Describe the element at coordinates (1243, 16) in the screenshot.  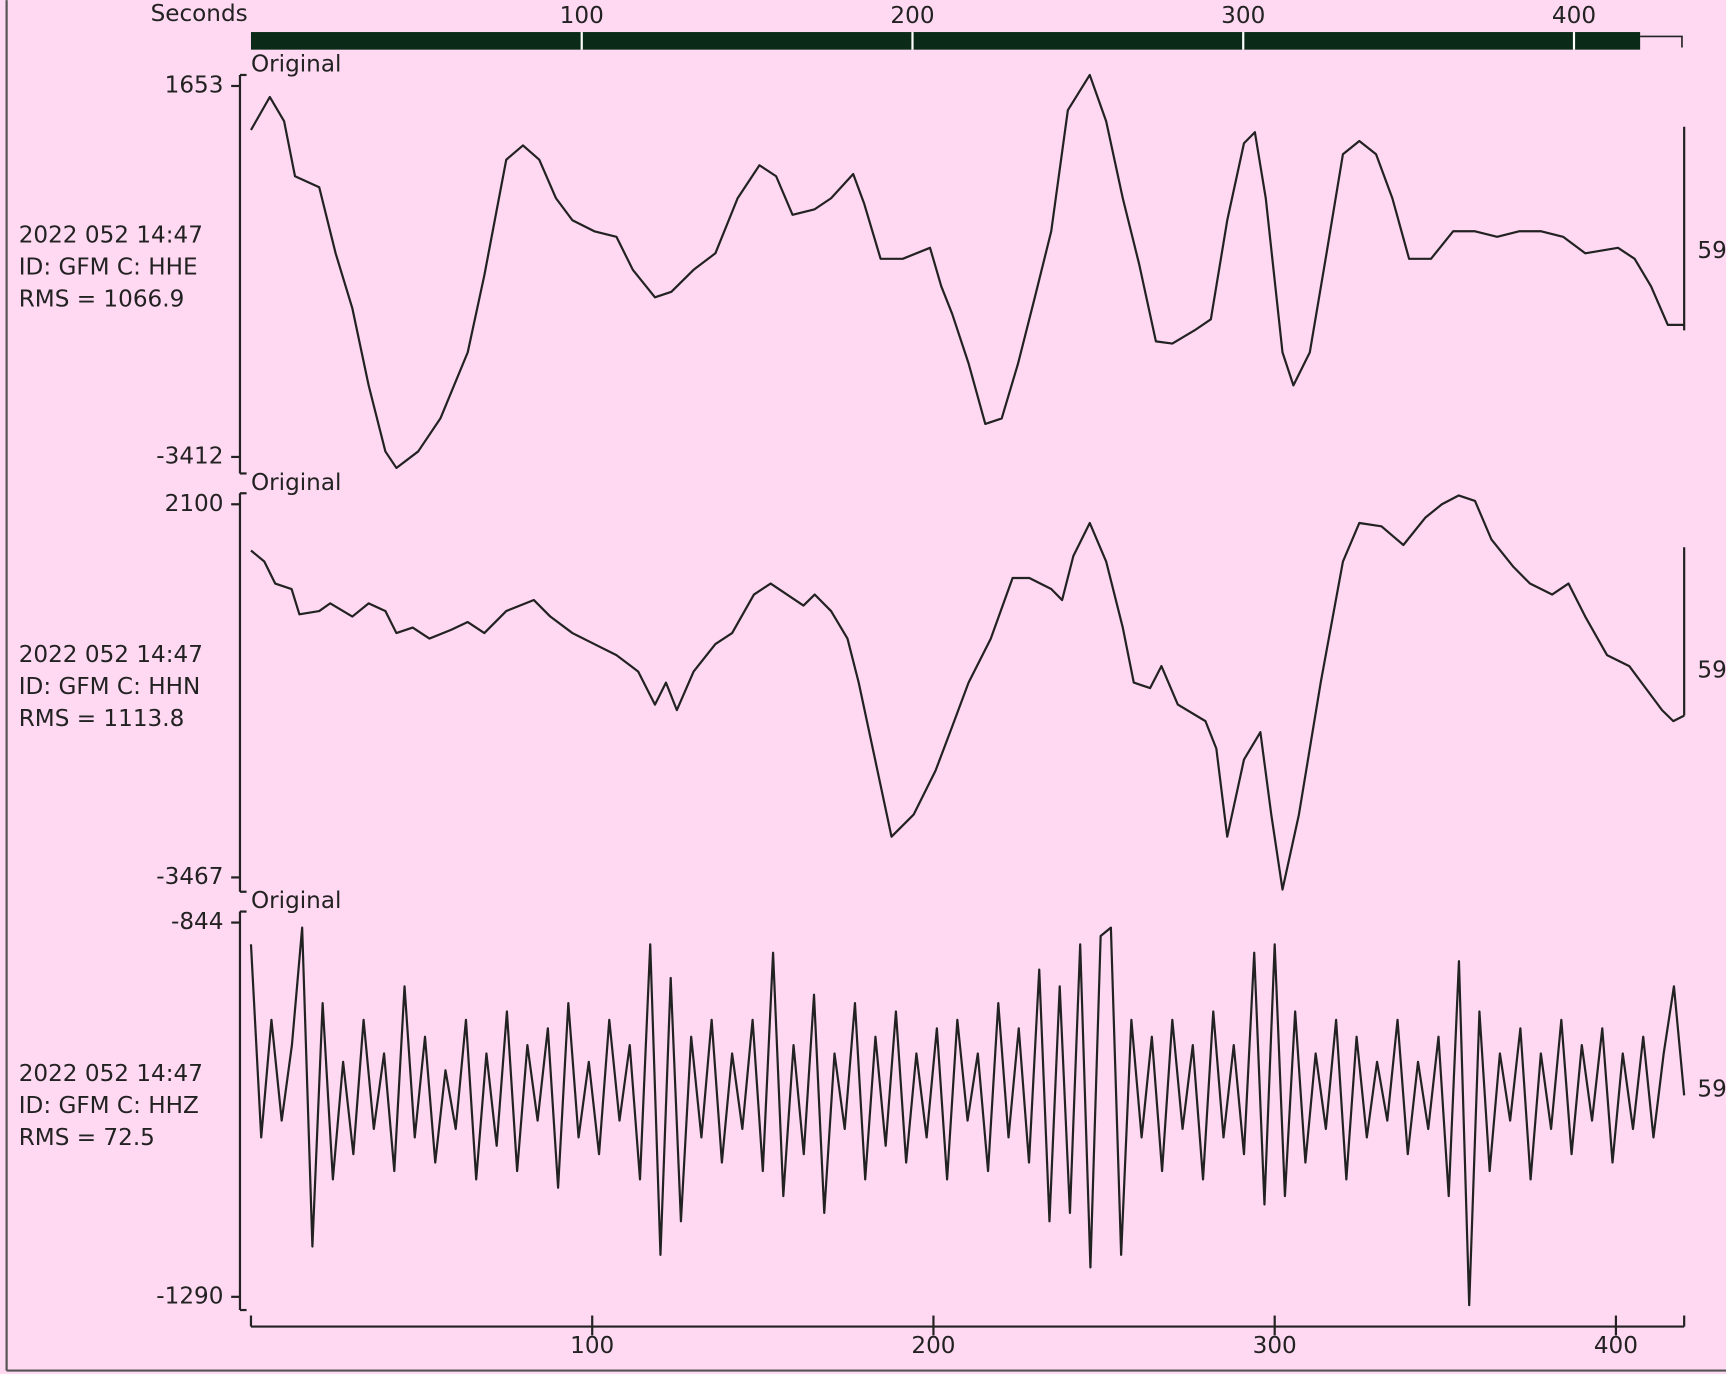
I see `ruler-tick-label: 300` at that location.